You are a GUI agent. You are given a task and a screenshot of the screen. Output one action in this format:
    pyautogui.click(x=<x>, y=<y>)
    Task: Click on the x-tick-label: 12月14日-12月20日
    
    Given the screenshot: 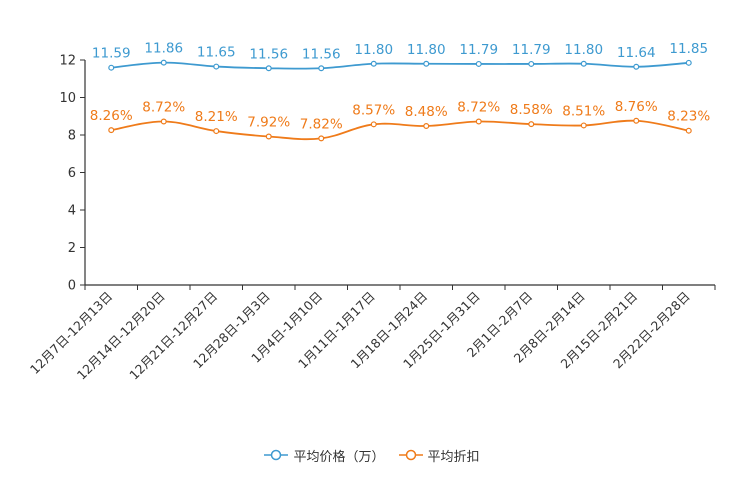 What is the action you would take?
    pyautogui.click(x=121, y=336)
    